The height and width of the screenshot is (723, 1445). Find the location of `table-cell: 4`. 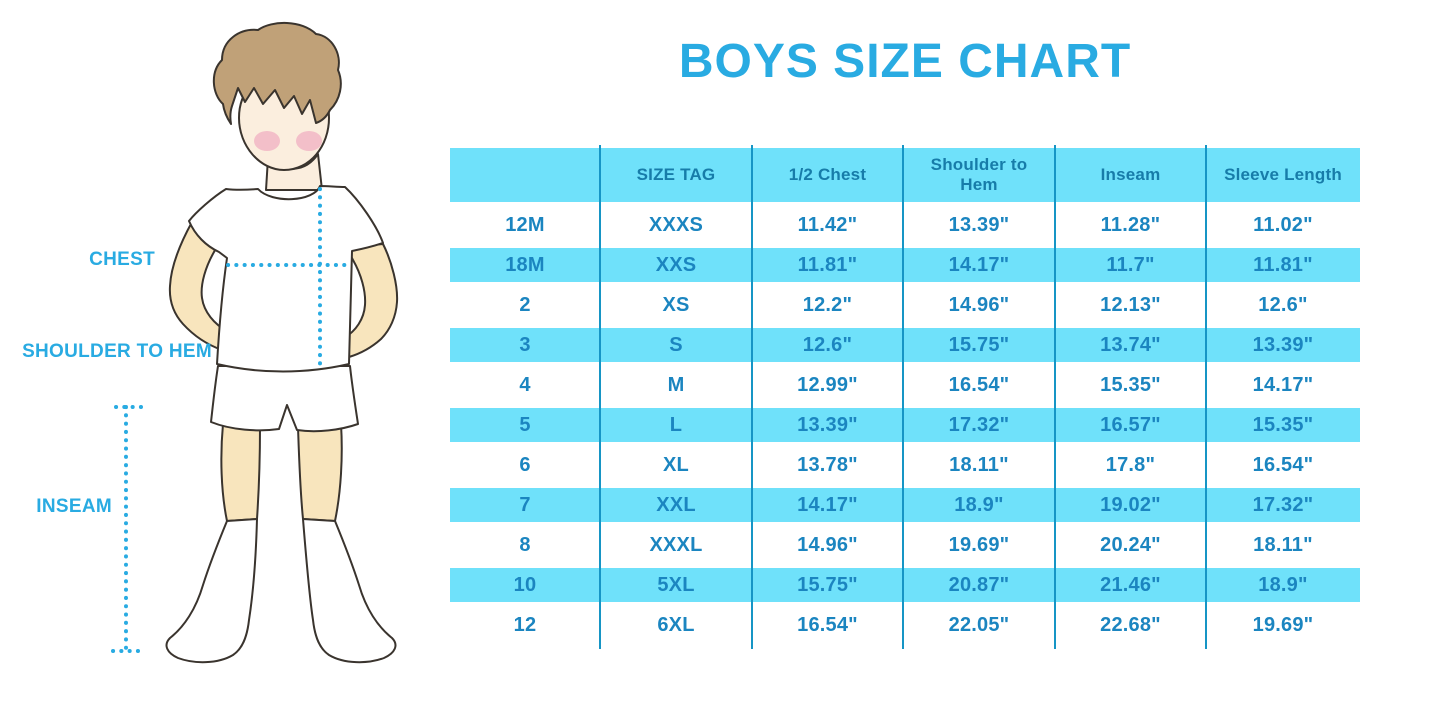

table-cell: 4 is located at coordinates (525, 384).